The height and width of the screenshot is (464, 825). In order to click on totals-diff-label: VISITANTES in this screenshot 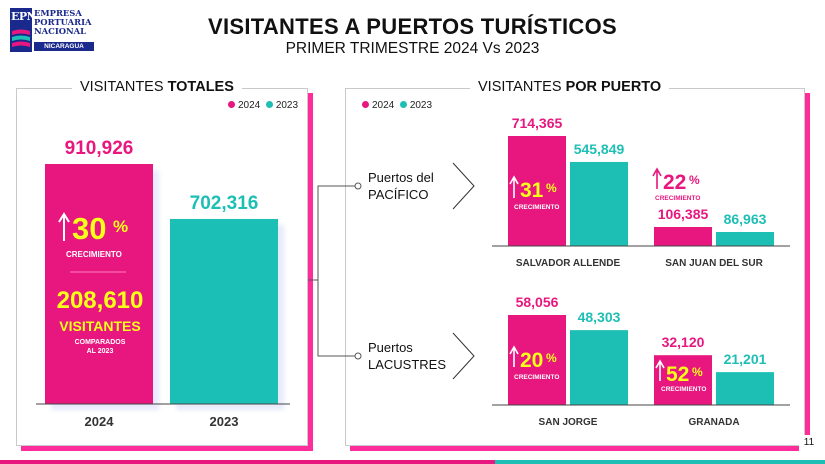, I will do `click(99, 326)`.